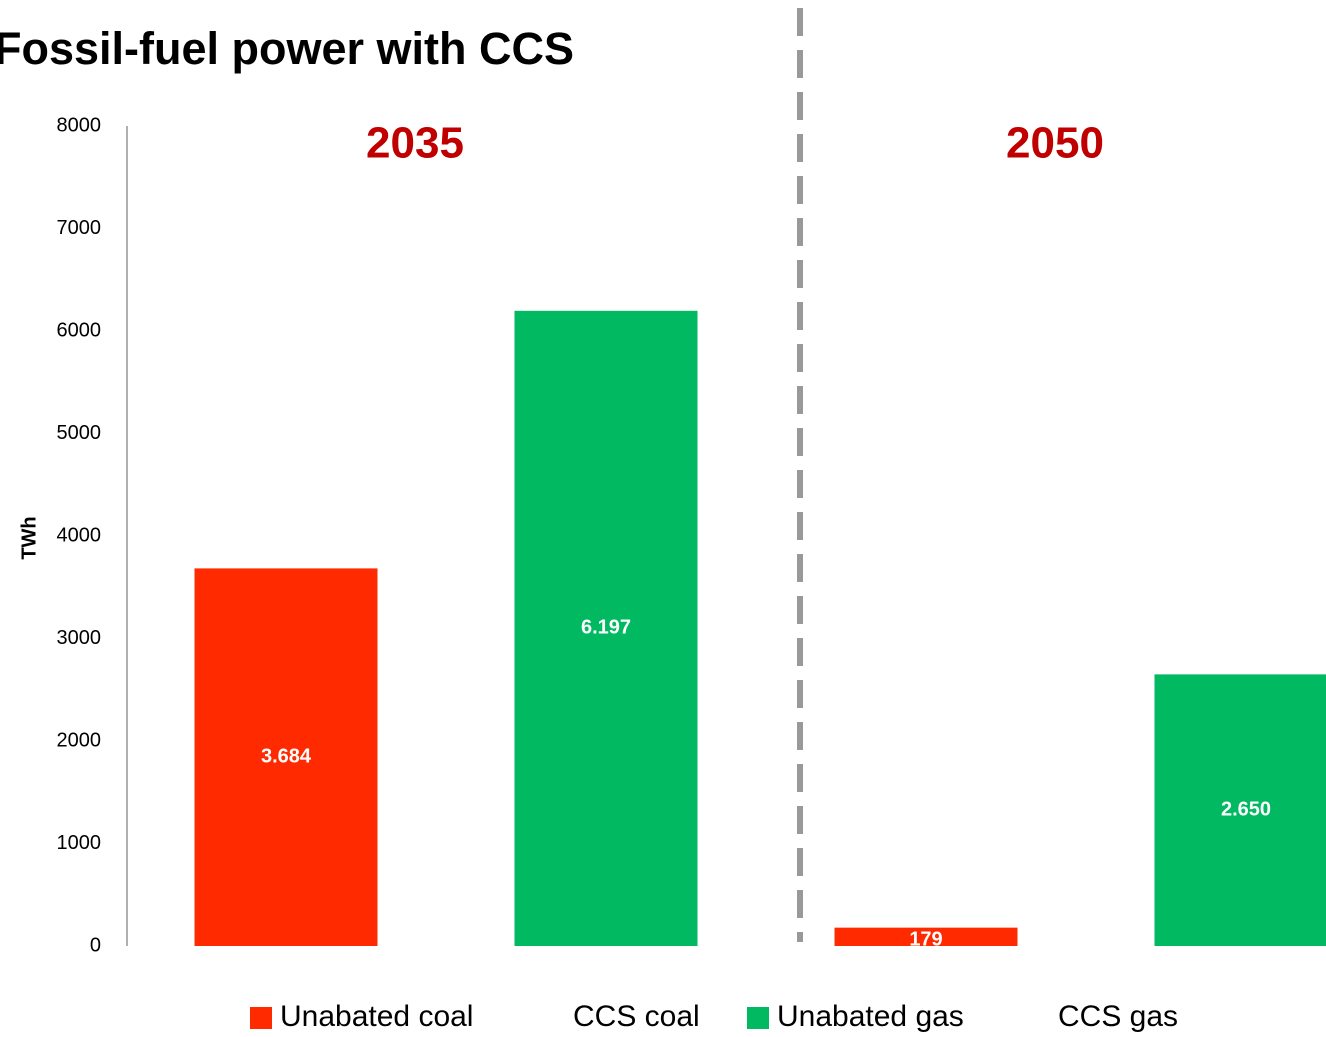  What do you see at coordinates (79, 228) in the screenshot?
I see `y-tick-label: 7000` at bounding box center [79, 228].